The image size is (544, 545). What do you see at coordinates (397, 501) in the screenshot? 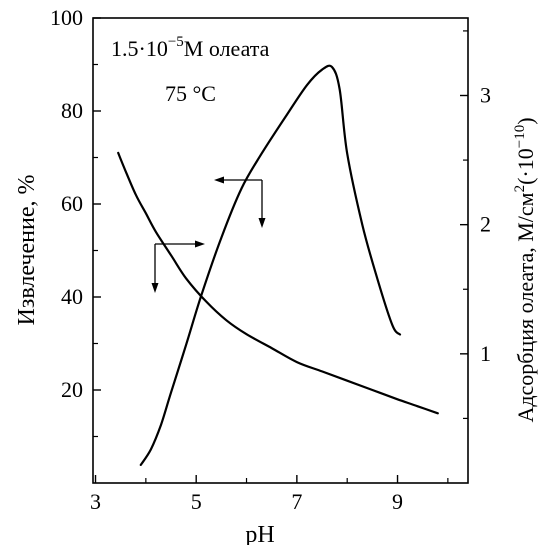
I see `x-tick-label: 9` at bounding box center [397, 501].